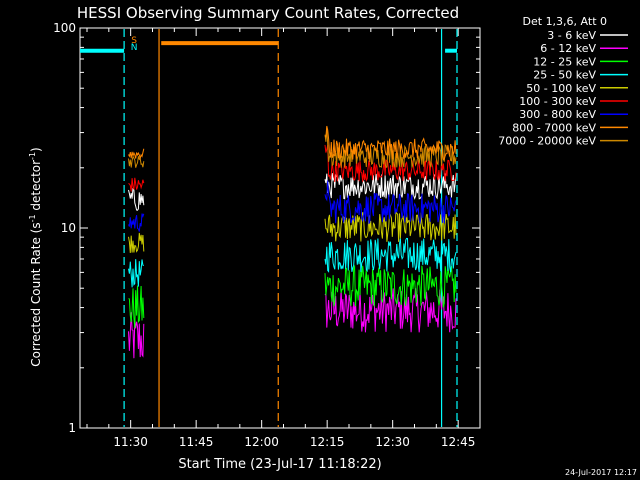 The image size is (640, 480). Describe the element at coordinates (32, 156) in the screenshot. I see `y-axis-label-sup2: -1` at that location.